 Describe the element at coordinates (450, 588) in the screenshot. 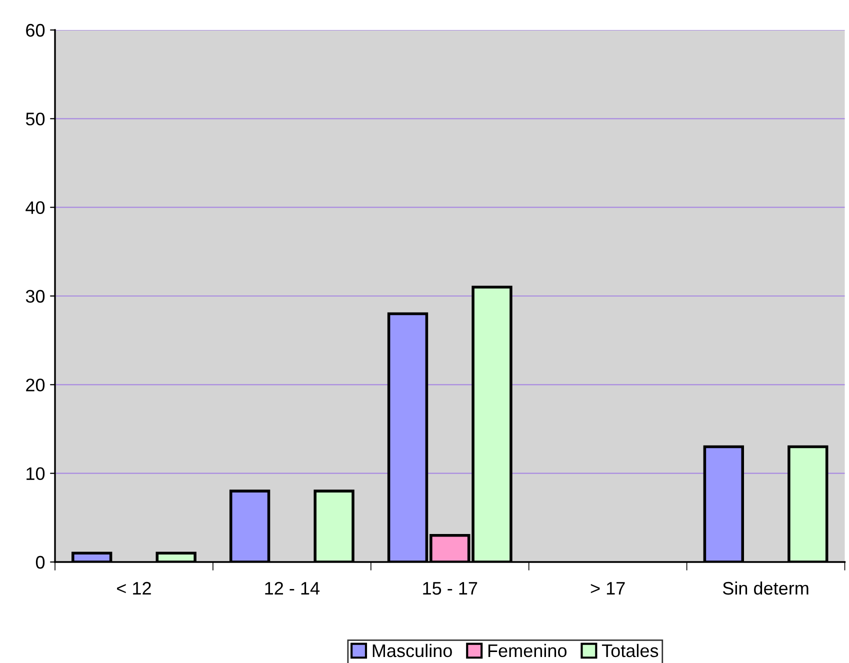

I see `x-tick-label: 15 - 17` at that location.